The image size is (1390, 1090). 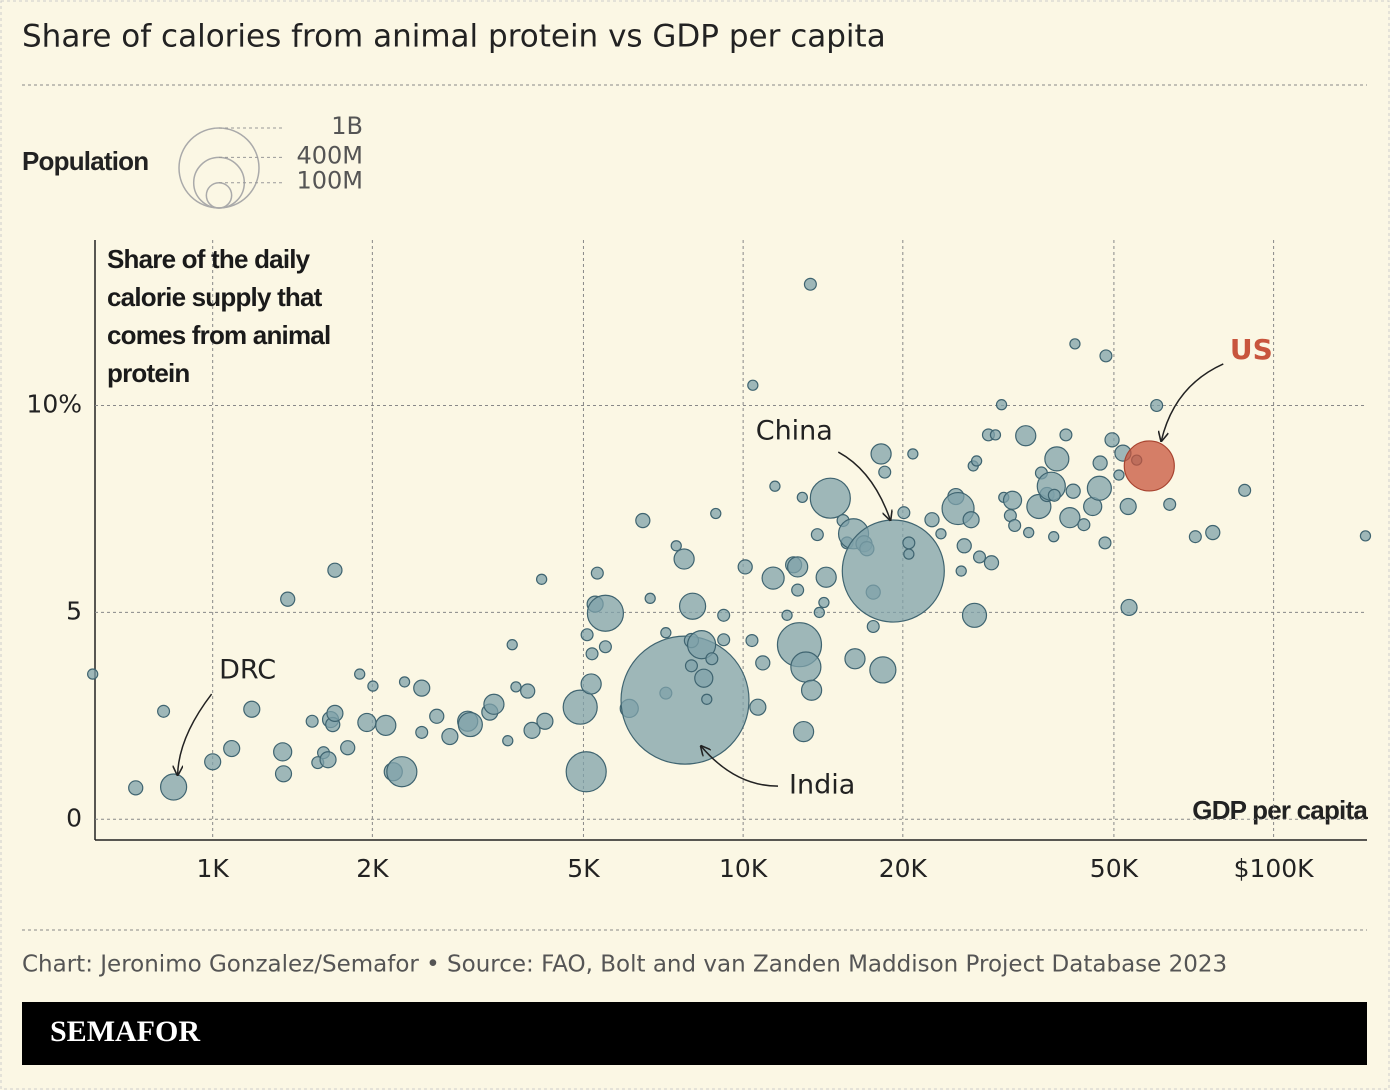 I want to click on legend-title: Population, so click(x=85, y=161).